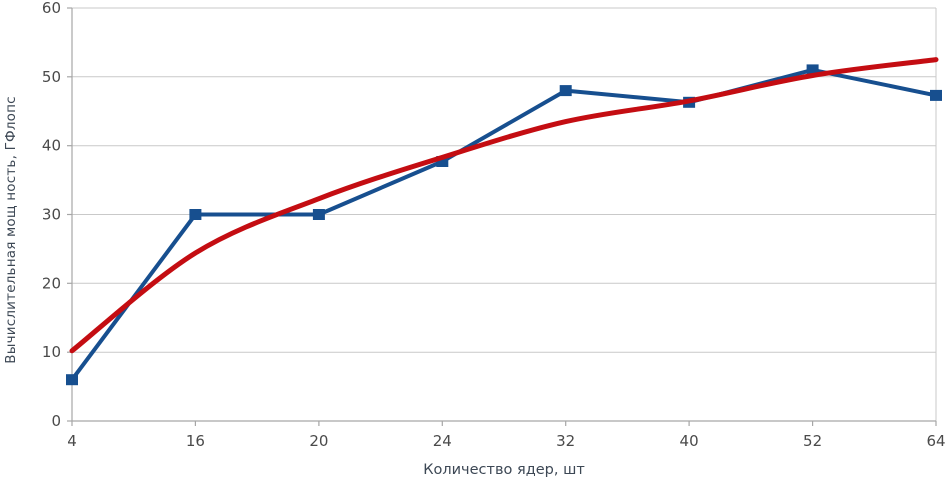 The image size is (946, 488). What do you see at coordinates (51, 146) in the screenshot?
I see `y-tick-label: 40` at bounding box center [51, 146].